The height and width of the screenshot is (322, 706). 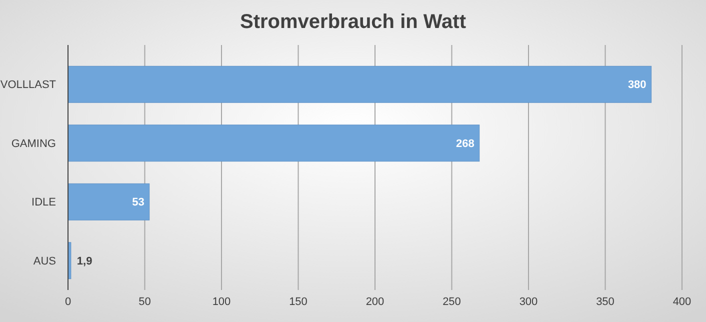 I want to click on chart-title: Stromverbrauch in Watt, so click(x=353, y=22).